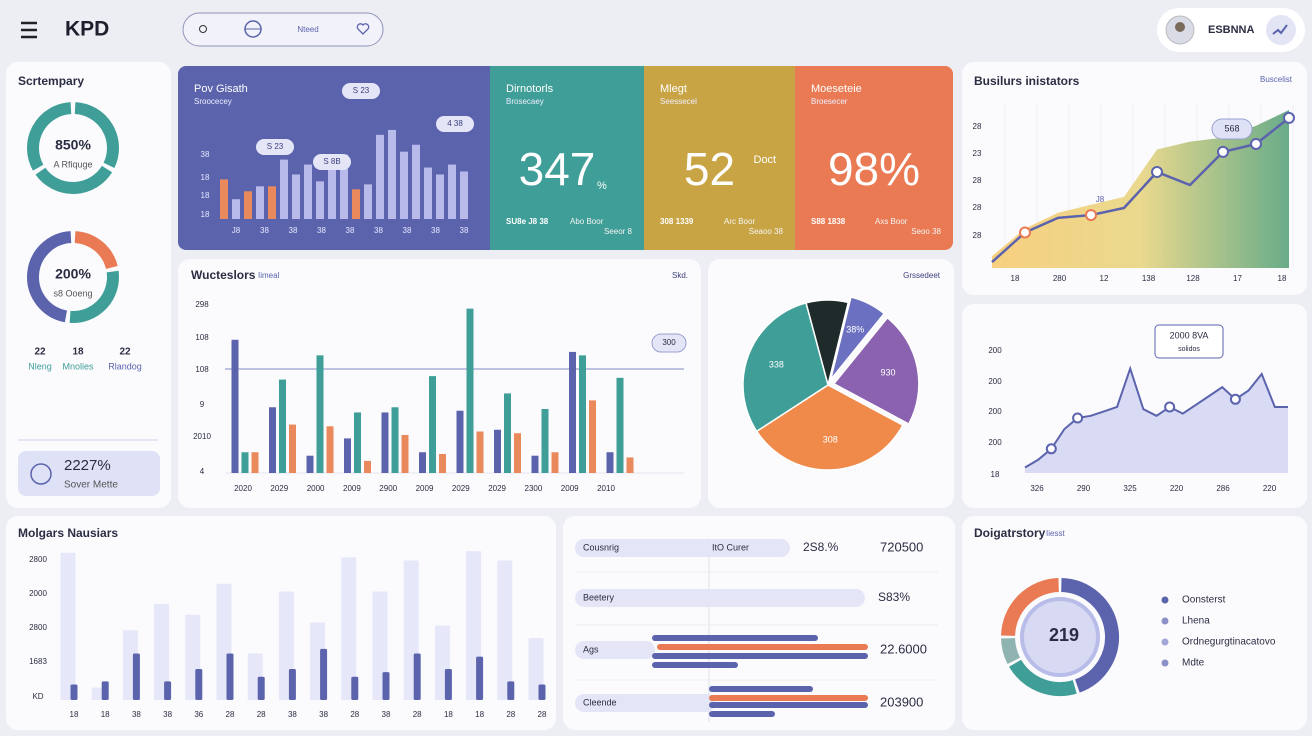  Describe the element at coordinates (269, 275) in the screenshot. I see `panel-tag: Iimeal` at that location.